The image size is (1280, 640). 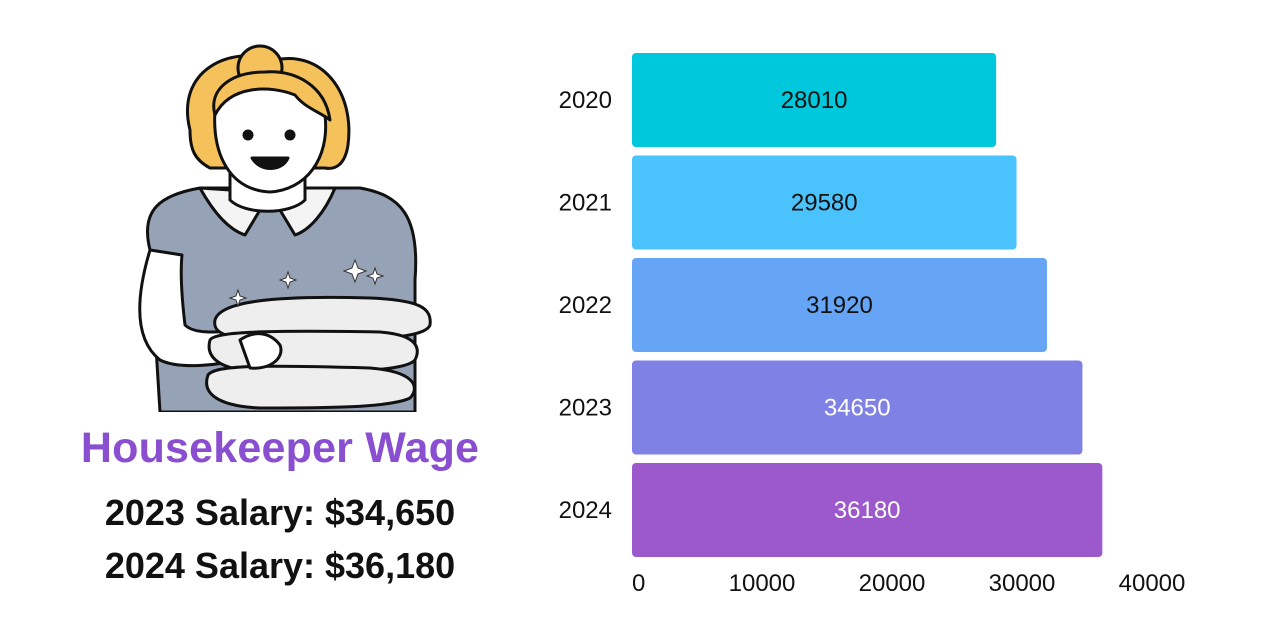 What do you see at coordinates (585, 510) in the screenshot?
I see `category-label-2024: 2024` at bounding box center [585, 510].